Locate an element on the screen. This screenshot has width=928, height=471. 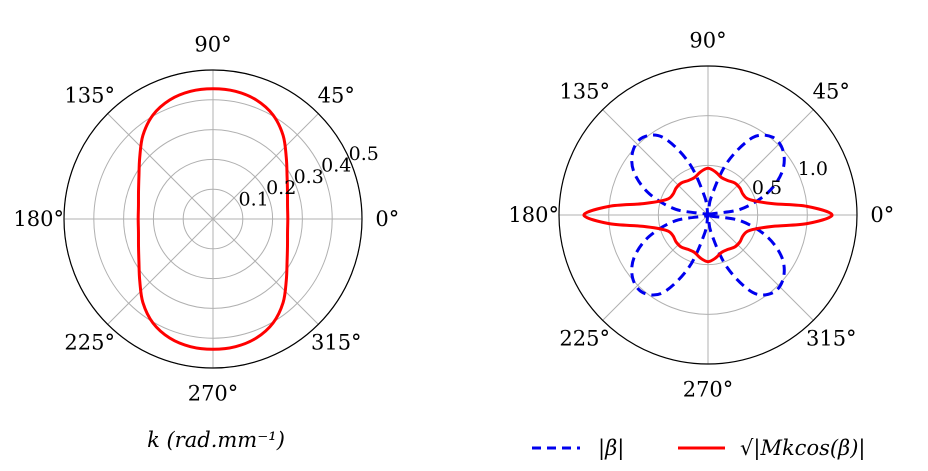
r-tick-label: 0.3 is located at coordinates (309, 177).